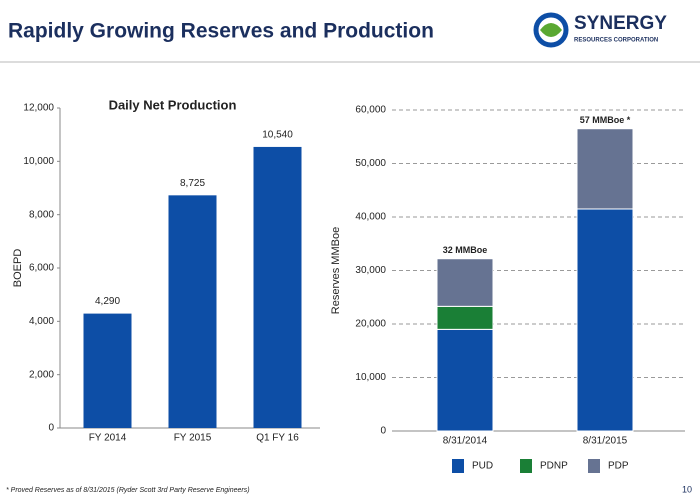 The width and height of the screenshot is (700, 500). I want to click on x-tick-label: 8/31/2015, so click(605, 441).